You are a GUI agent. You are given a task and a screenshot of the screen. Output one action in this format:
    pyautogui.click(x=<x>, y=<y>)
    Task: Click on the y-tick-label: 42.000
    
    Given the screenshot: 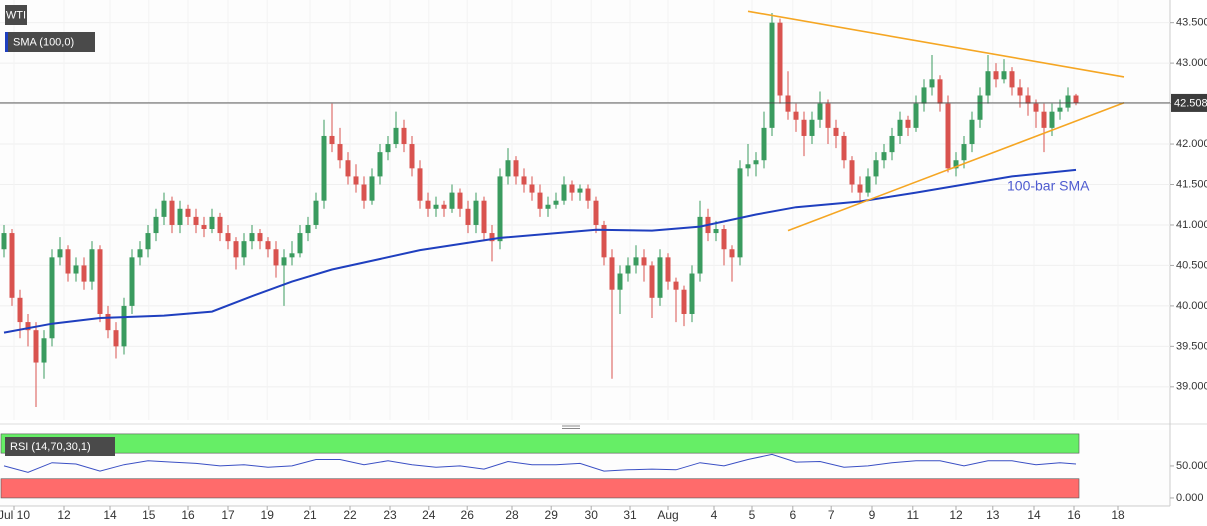 What is the action you would take?
    pyautogui.click(x=1191, y=144)
    